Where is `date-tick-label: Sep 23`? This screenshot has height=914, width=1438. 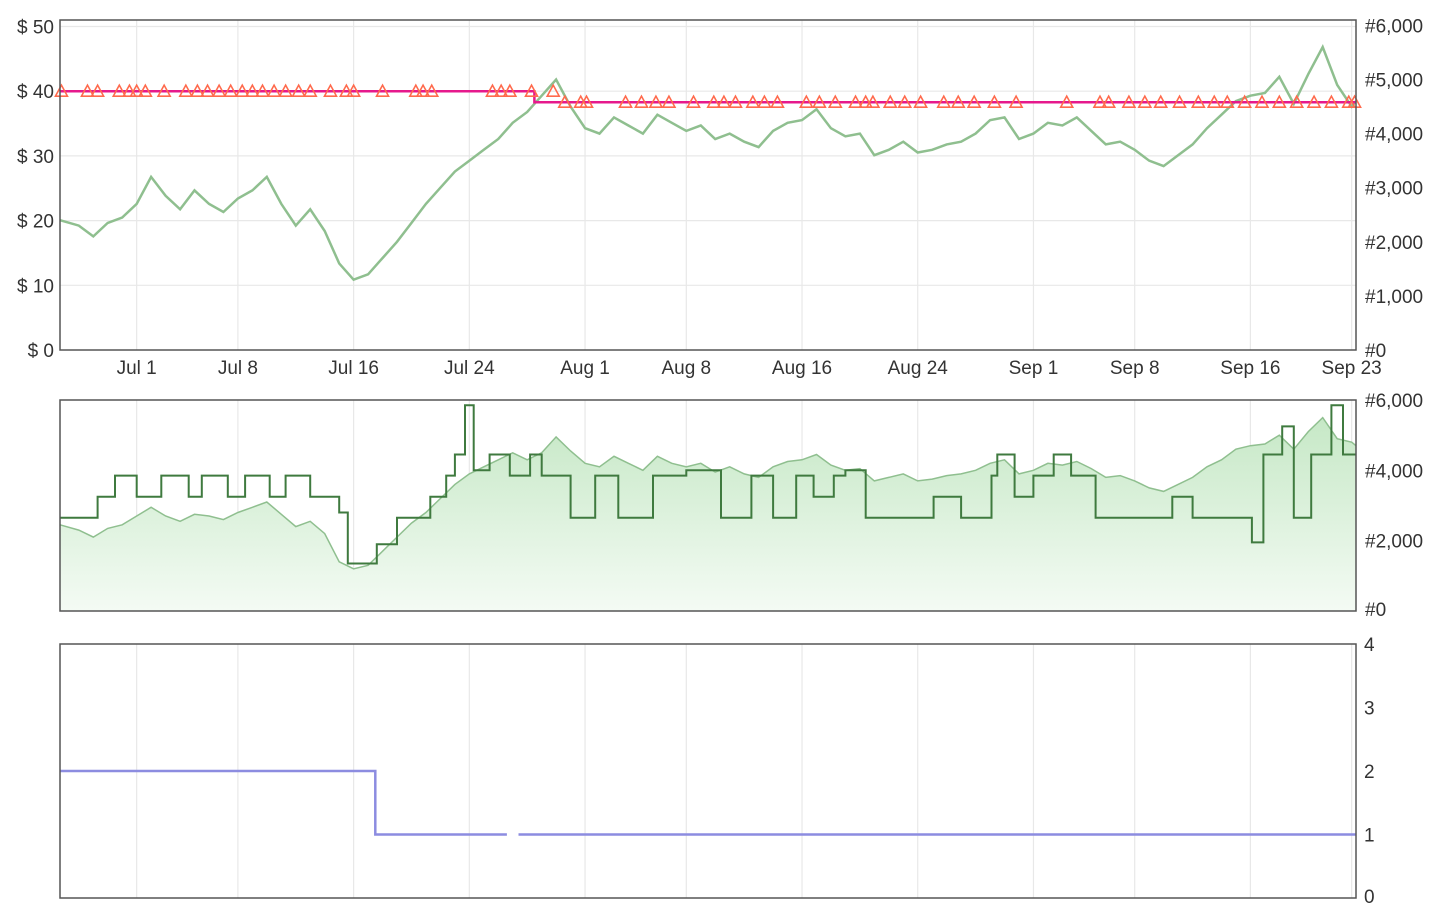 date-tick-label: Sep 23 is located at coordinates (1352, 368).